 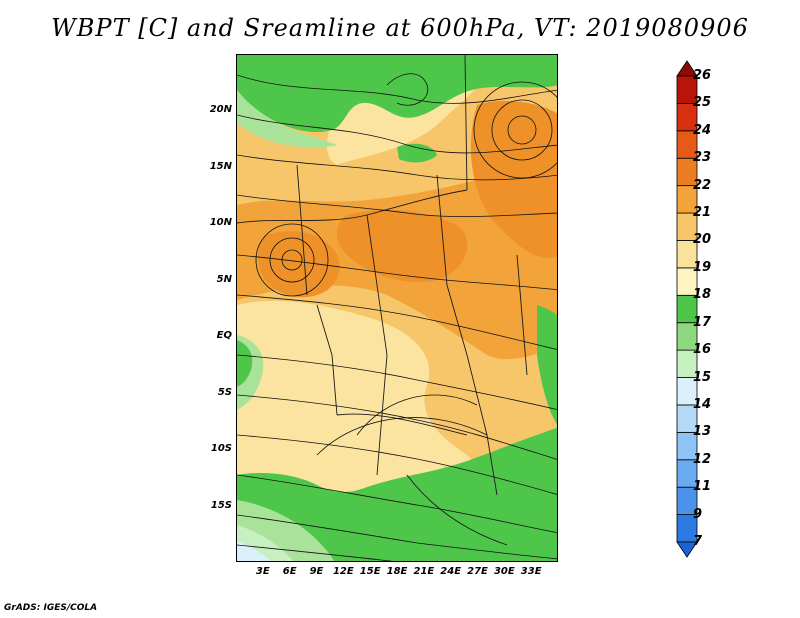 I want to click on colorbar-bottom-arrow, so click(x=687, y=549).